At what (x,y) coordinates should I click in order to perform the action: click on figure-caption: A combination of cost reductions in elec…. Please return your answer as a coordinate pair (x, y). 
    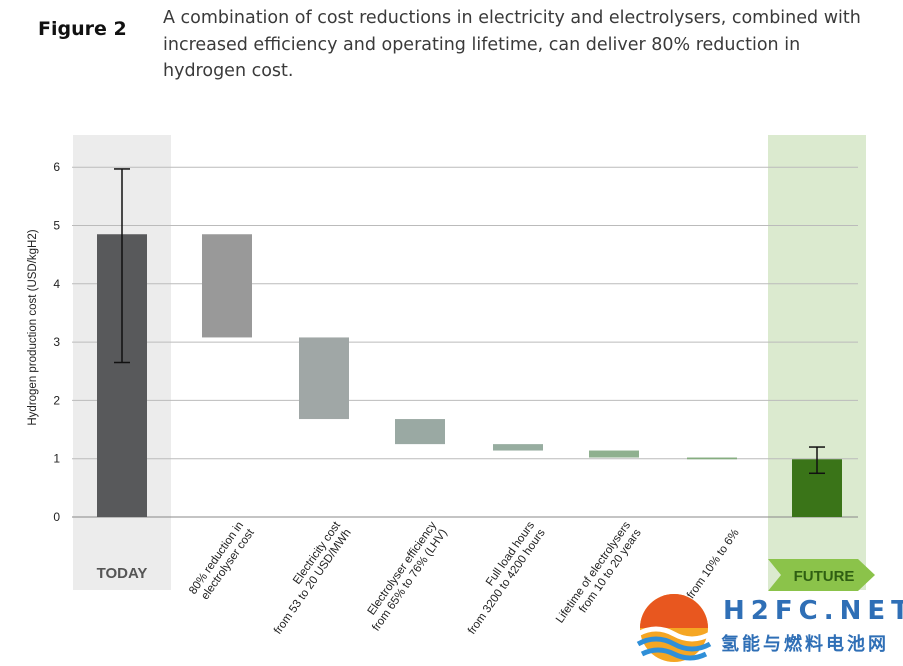
    Looking at the image, I should click on (512, 44).